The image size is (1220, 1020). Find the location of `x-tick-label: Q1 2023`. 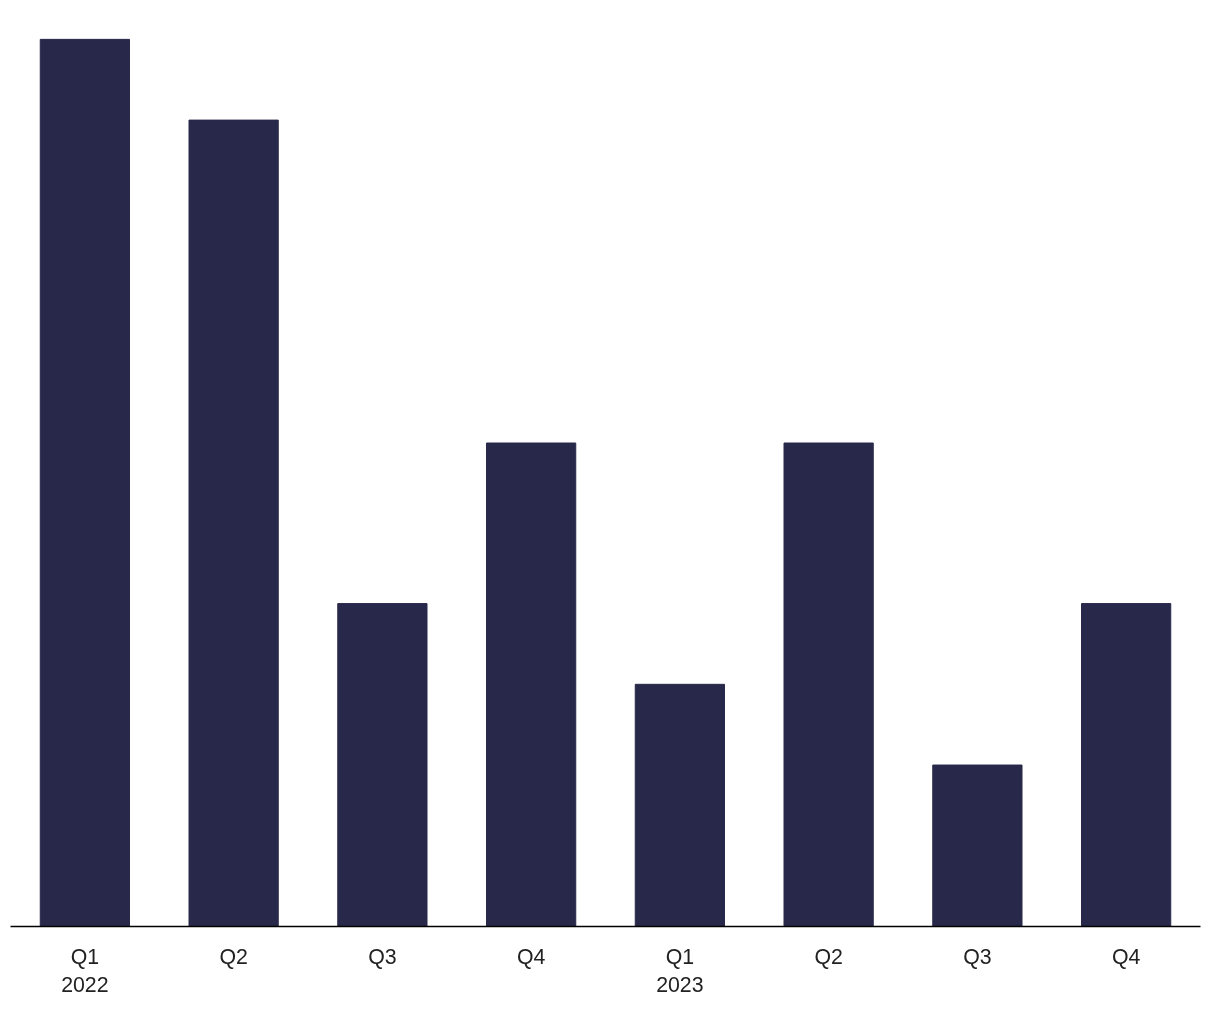

x-tick-label: Q1 2023 is located at coordinates (680, 971).